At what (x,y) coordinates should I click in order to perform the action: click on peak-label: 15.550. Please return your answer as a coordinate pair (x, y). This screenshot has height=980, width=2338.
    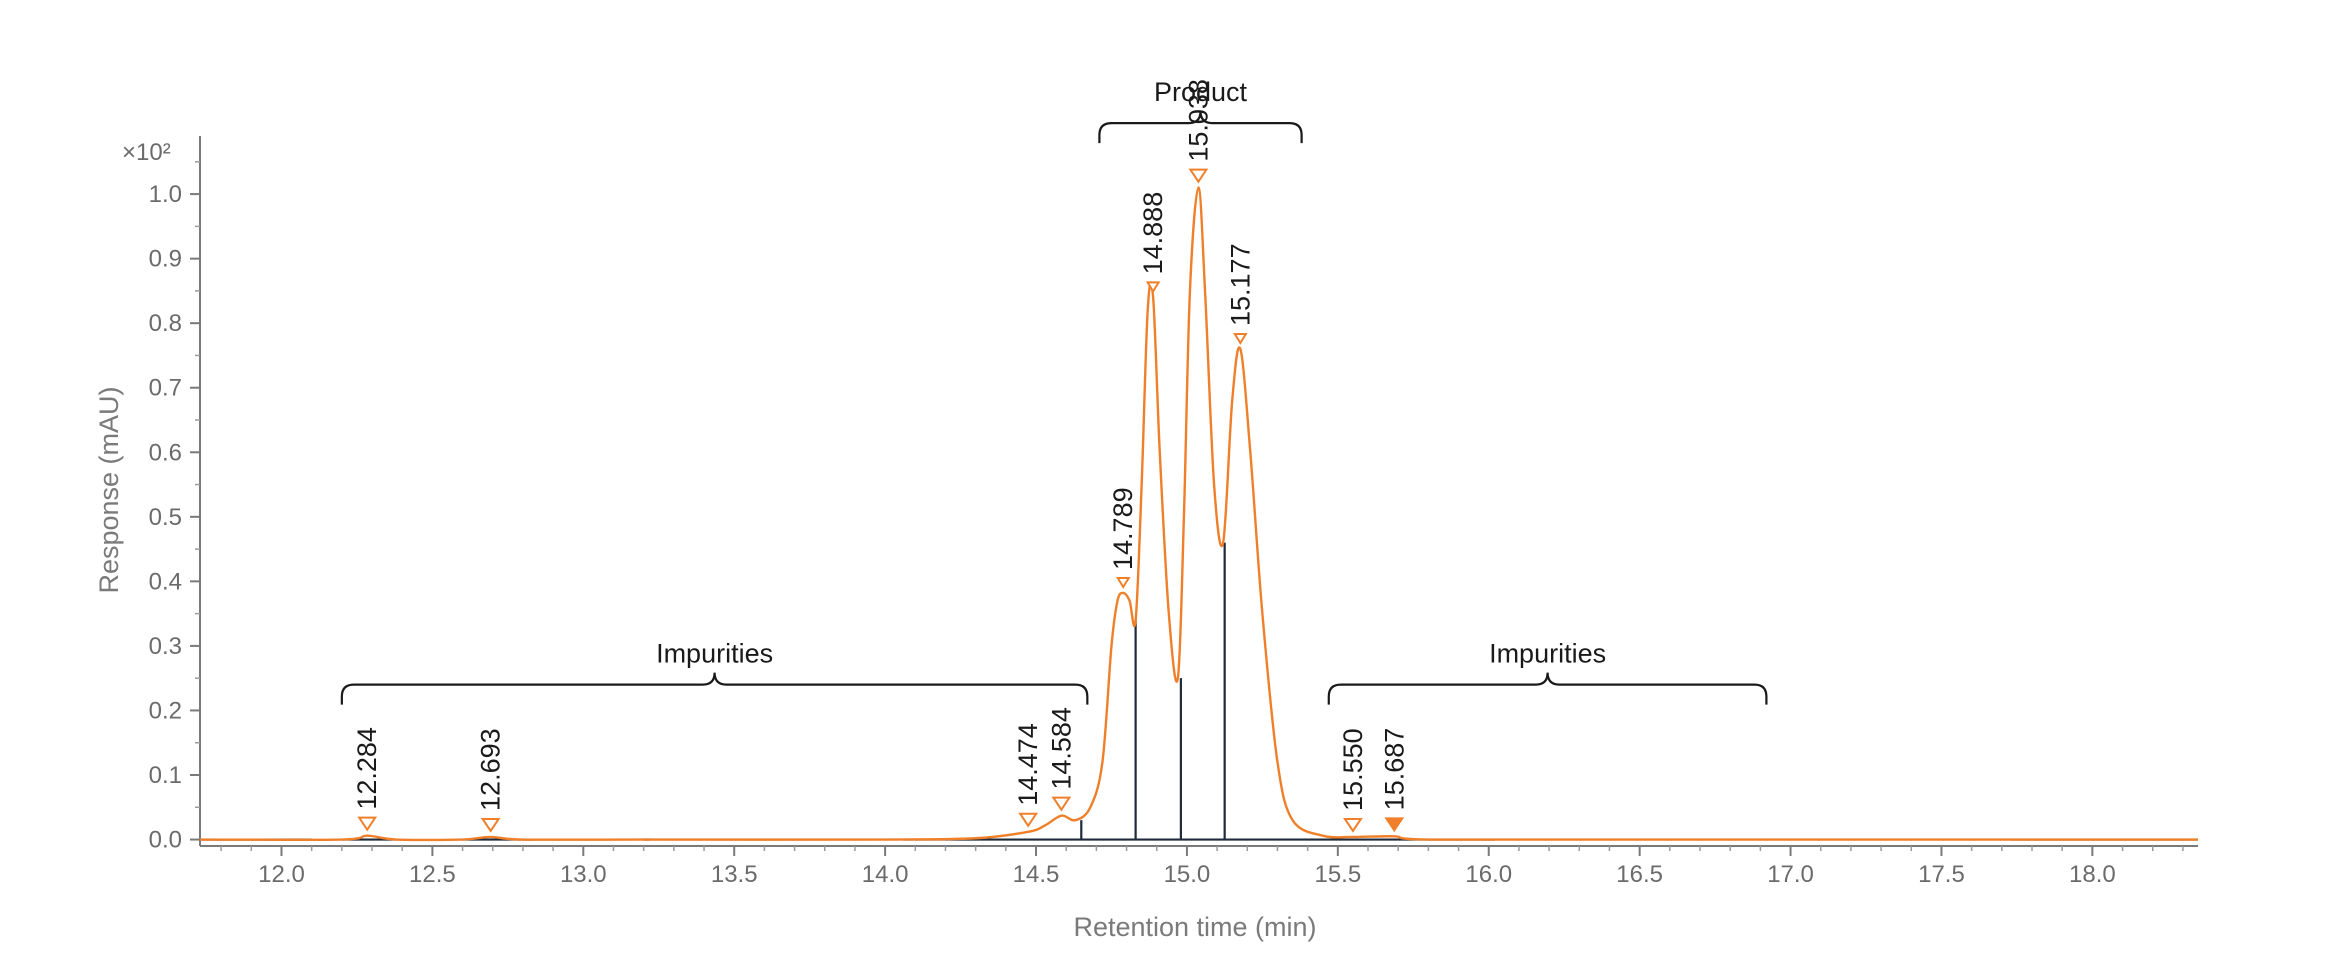
    Looking at the image, I should click on (1353, 769).